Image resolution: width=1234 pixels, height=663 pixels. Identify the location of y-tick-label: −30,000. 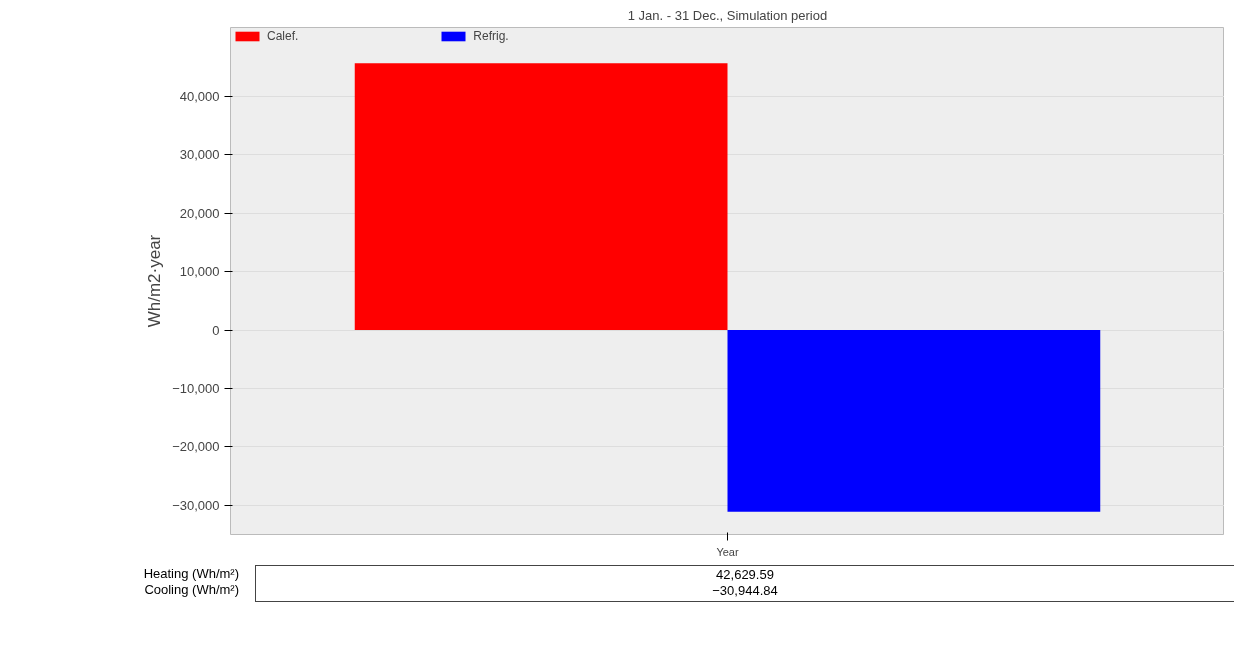
(196, 505).